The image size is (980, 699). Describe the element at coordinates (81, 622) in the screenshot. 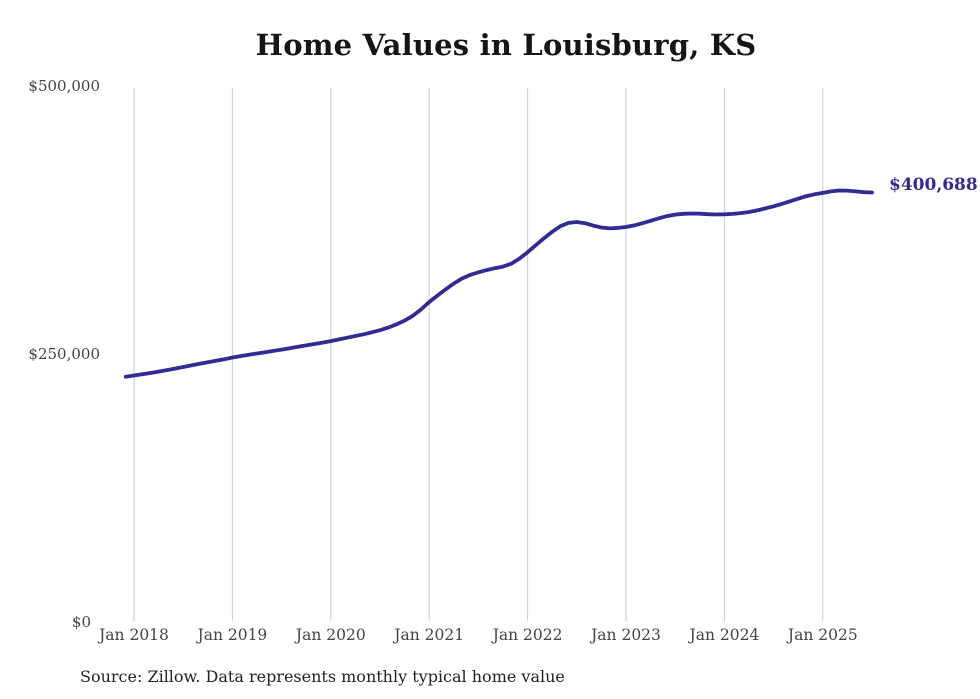

I see `y-axis-tick-label: $0` at that location.